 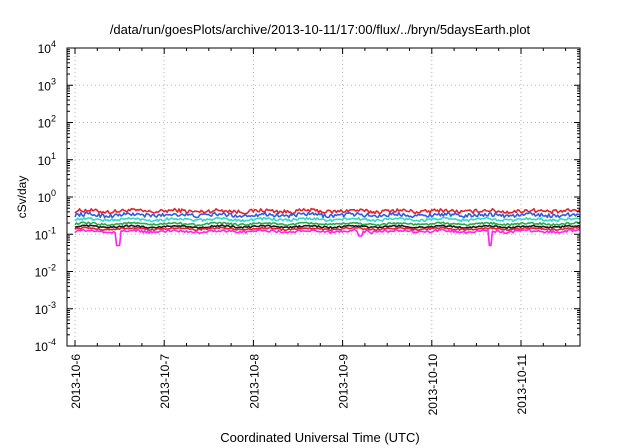 What do you see at coordinates (45, 233) in the screenshot?
I see `y-tick-label: 10⁻¹` at bounding box center [45, 233].